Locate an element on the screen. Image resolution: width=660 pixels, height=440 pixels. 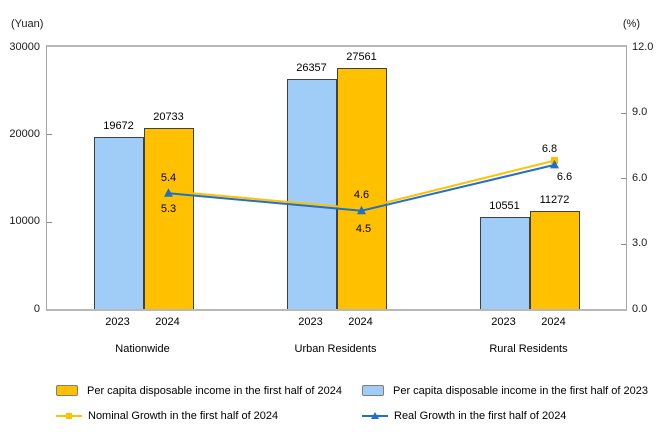
growth-value-label: 5.3 is located at coordinates (168, 208).